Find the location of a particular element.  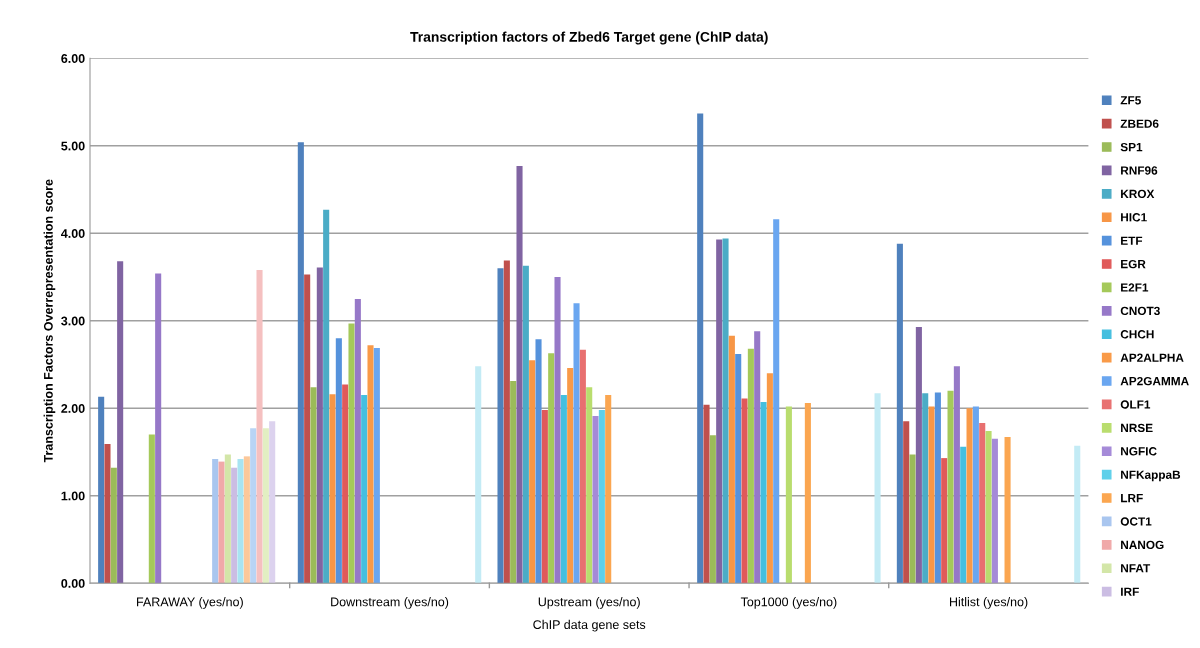

y-tick-label: 3.00 is located at coordinates (73, 321).